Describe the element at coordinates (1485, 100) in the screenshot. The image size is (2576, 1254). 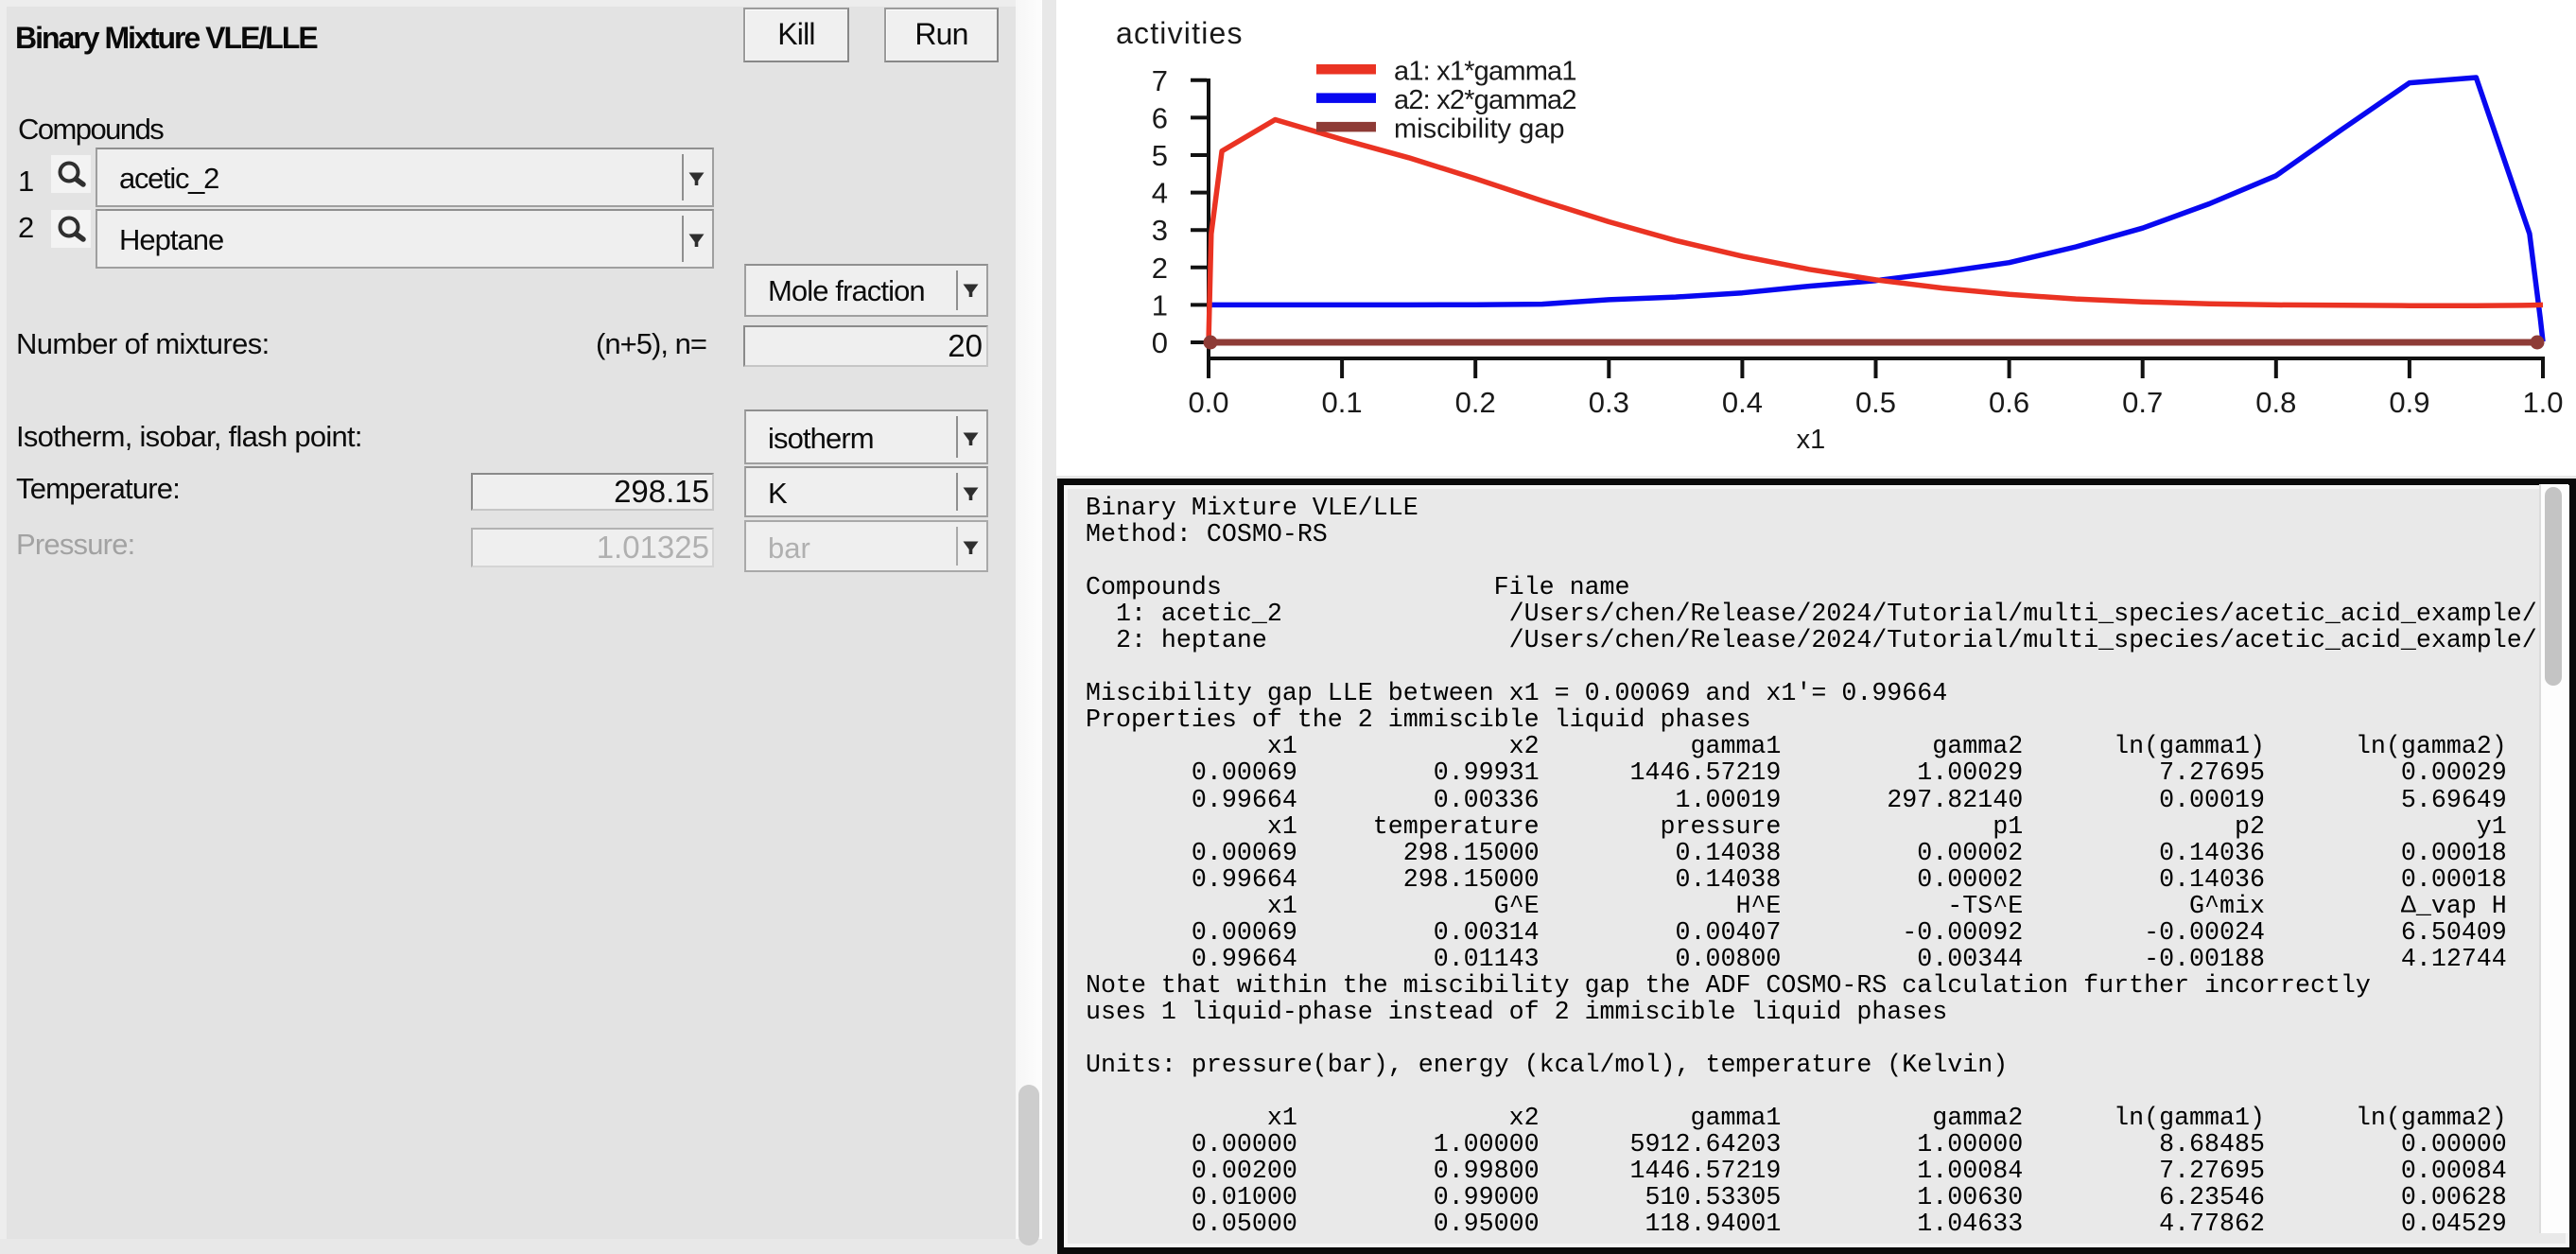
I see `svg-text: a2: x2*gamma2` at that location.